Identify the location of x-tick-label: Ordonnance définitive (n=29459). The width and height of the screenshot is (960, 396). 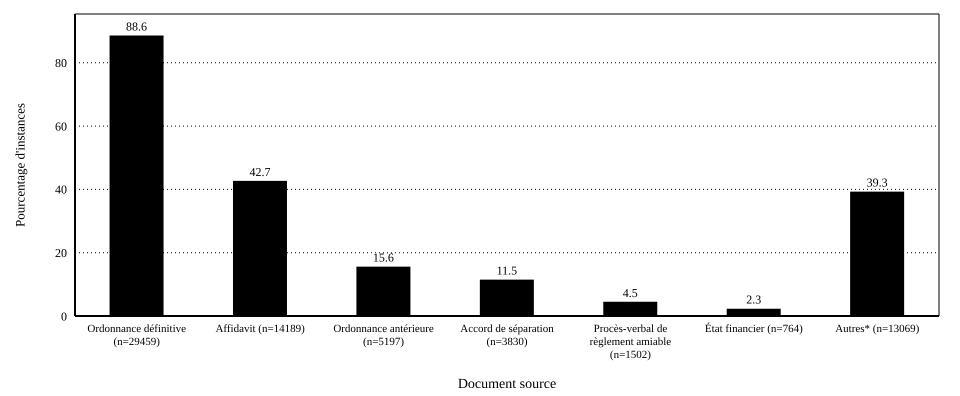
(136, 335).